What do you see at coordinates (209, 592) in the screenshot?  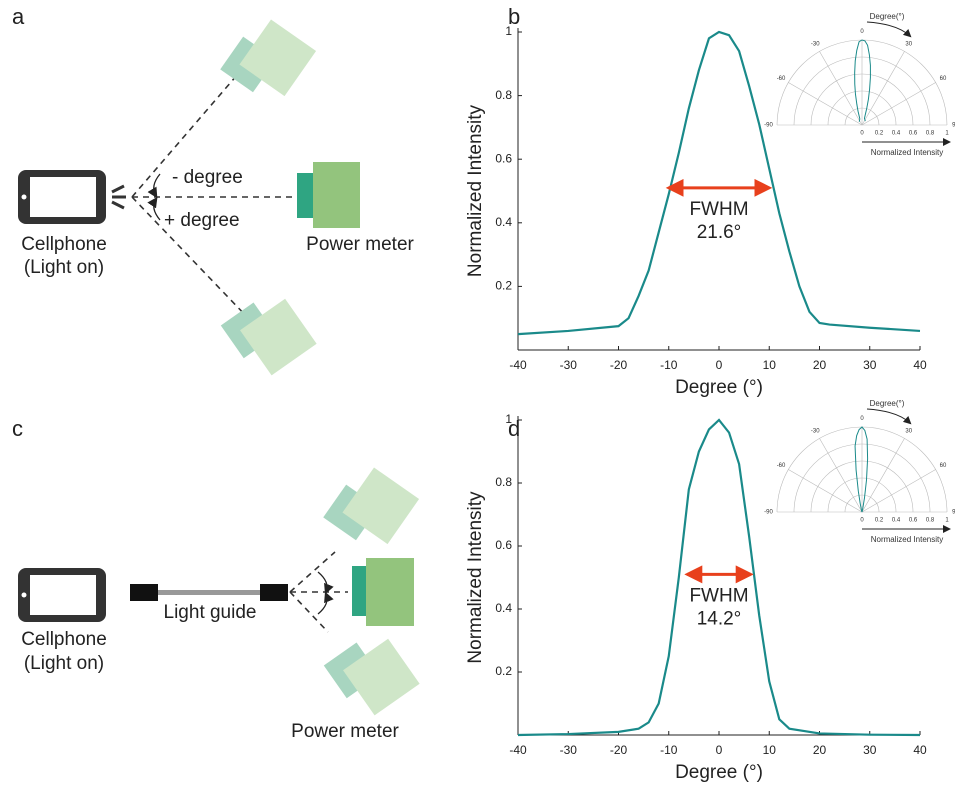 I see `light-guide` at bounding box center [209, 592].